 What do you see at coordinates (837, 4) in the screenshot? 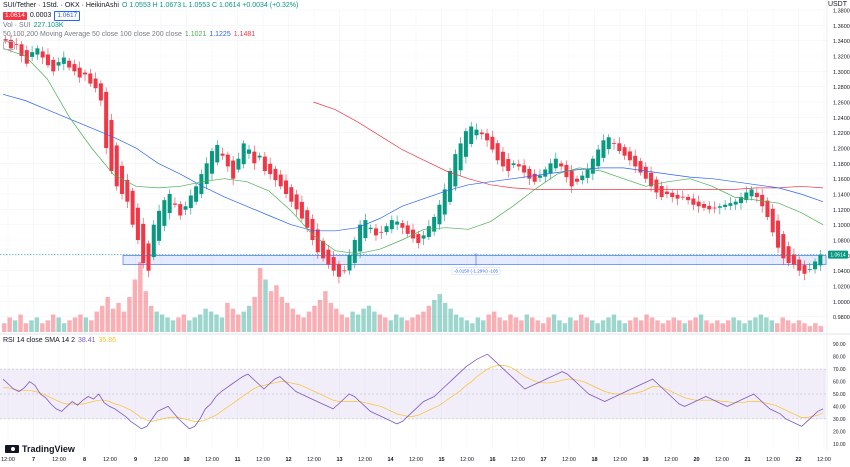
I see `currency-unit: USDT` at bounding box center [837, 4].